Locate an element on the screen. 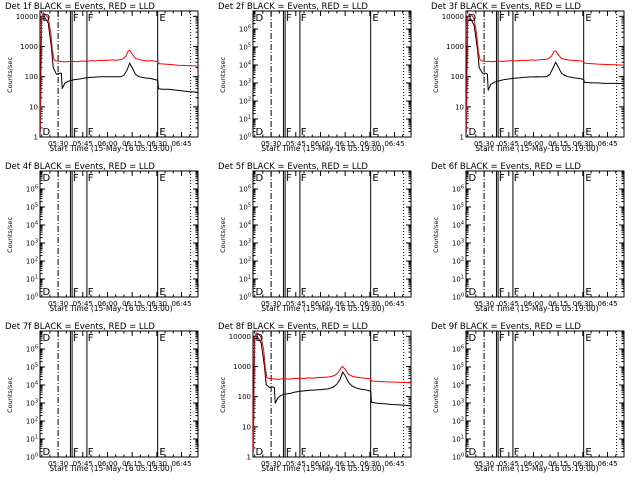 The height and width of the screenshot is (480, 640). y-tick-label: 10 is located at coordinates (246, 427).